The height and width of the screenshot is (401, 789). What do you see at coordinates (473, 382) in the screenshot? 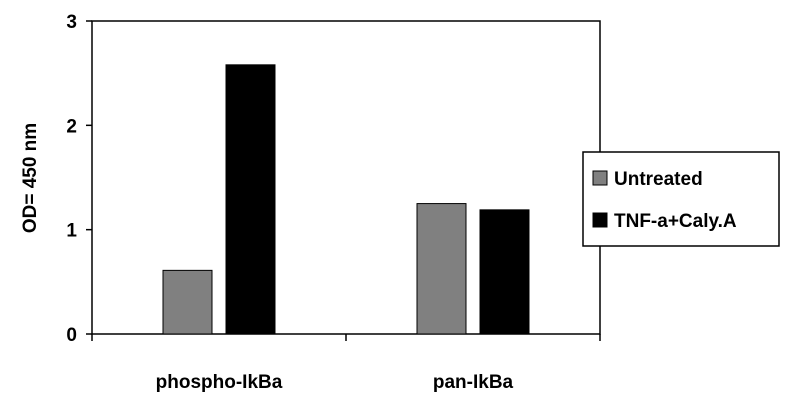
I see `x-category-label: pan-IkBa` at bounding box center [473, 382].